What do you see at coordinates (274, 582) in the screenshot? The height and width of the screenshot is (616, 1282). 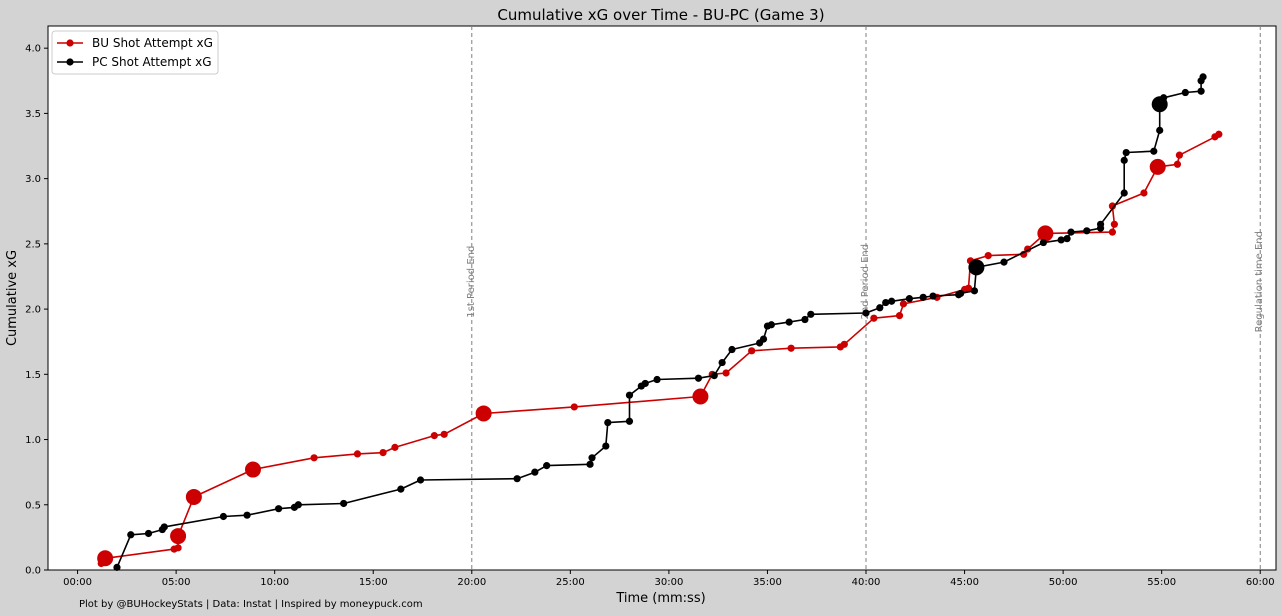 I see `x-tick-label: 10:00` at bounding box center [274, 582].